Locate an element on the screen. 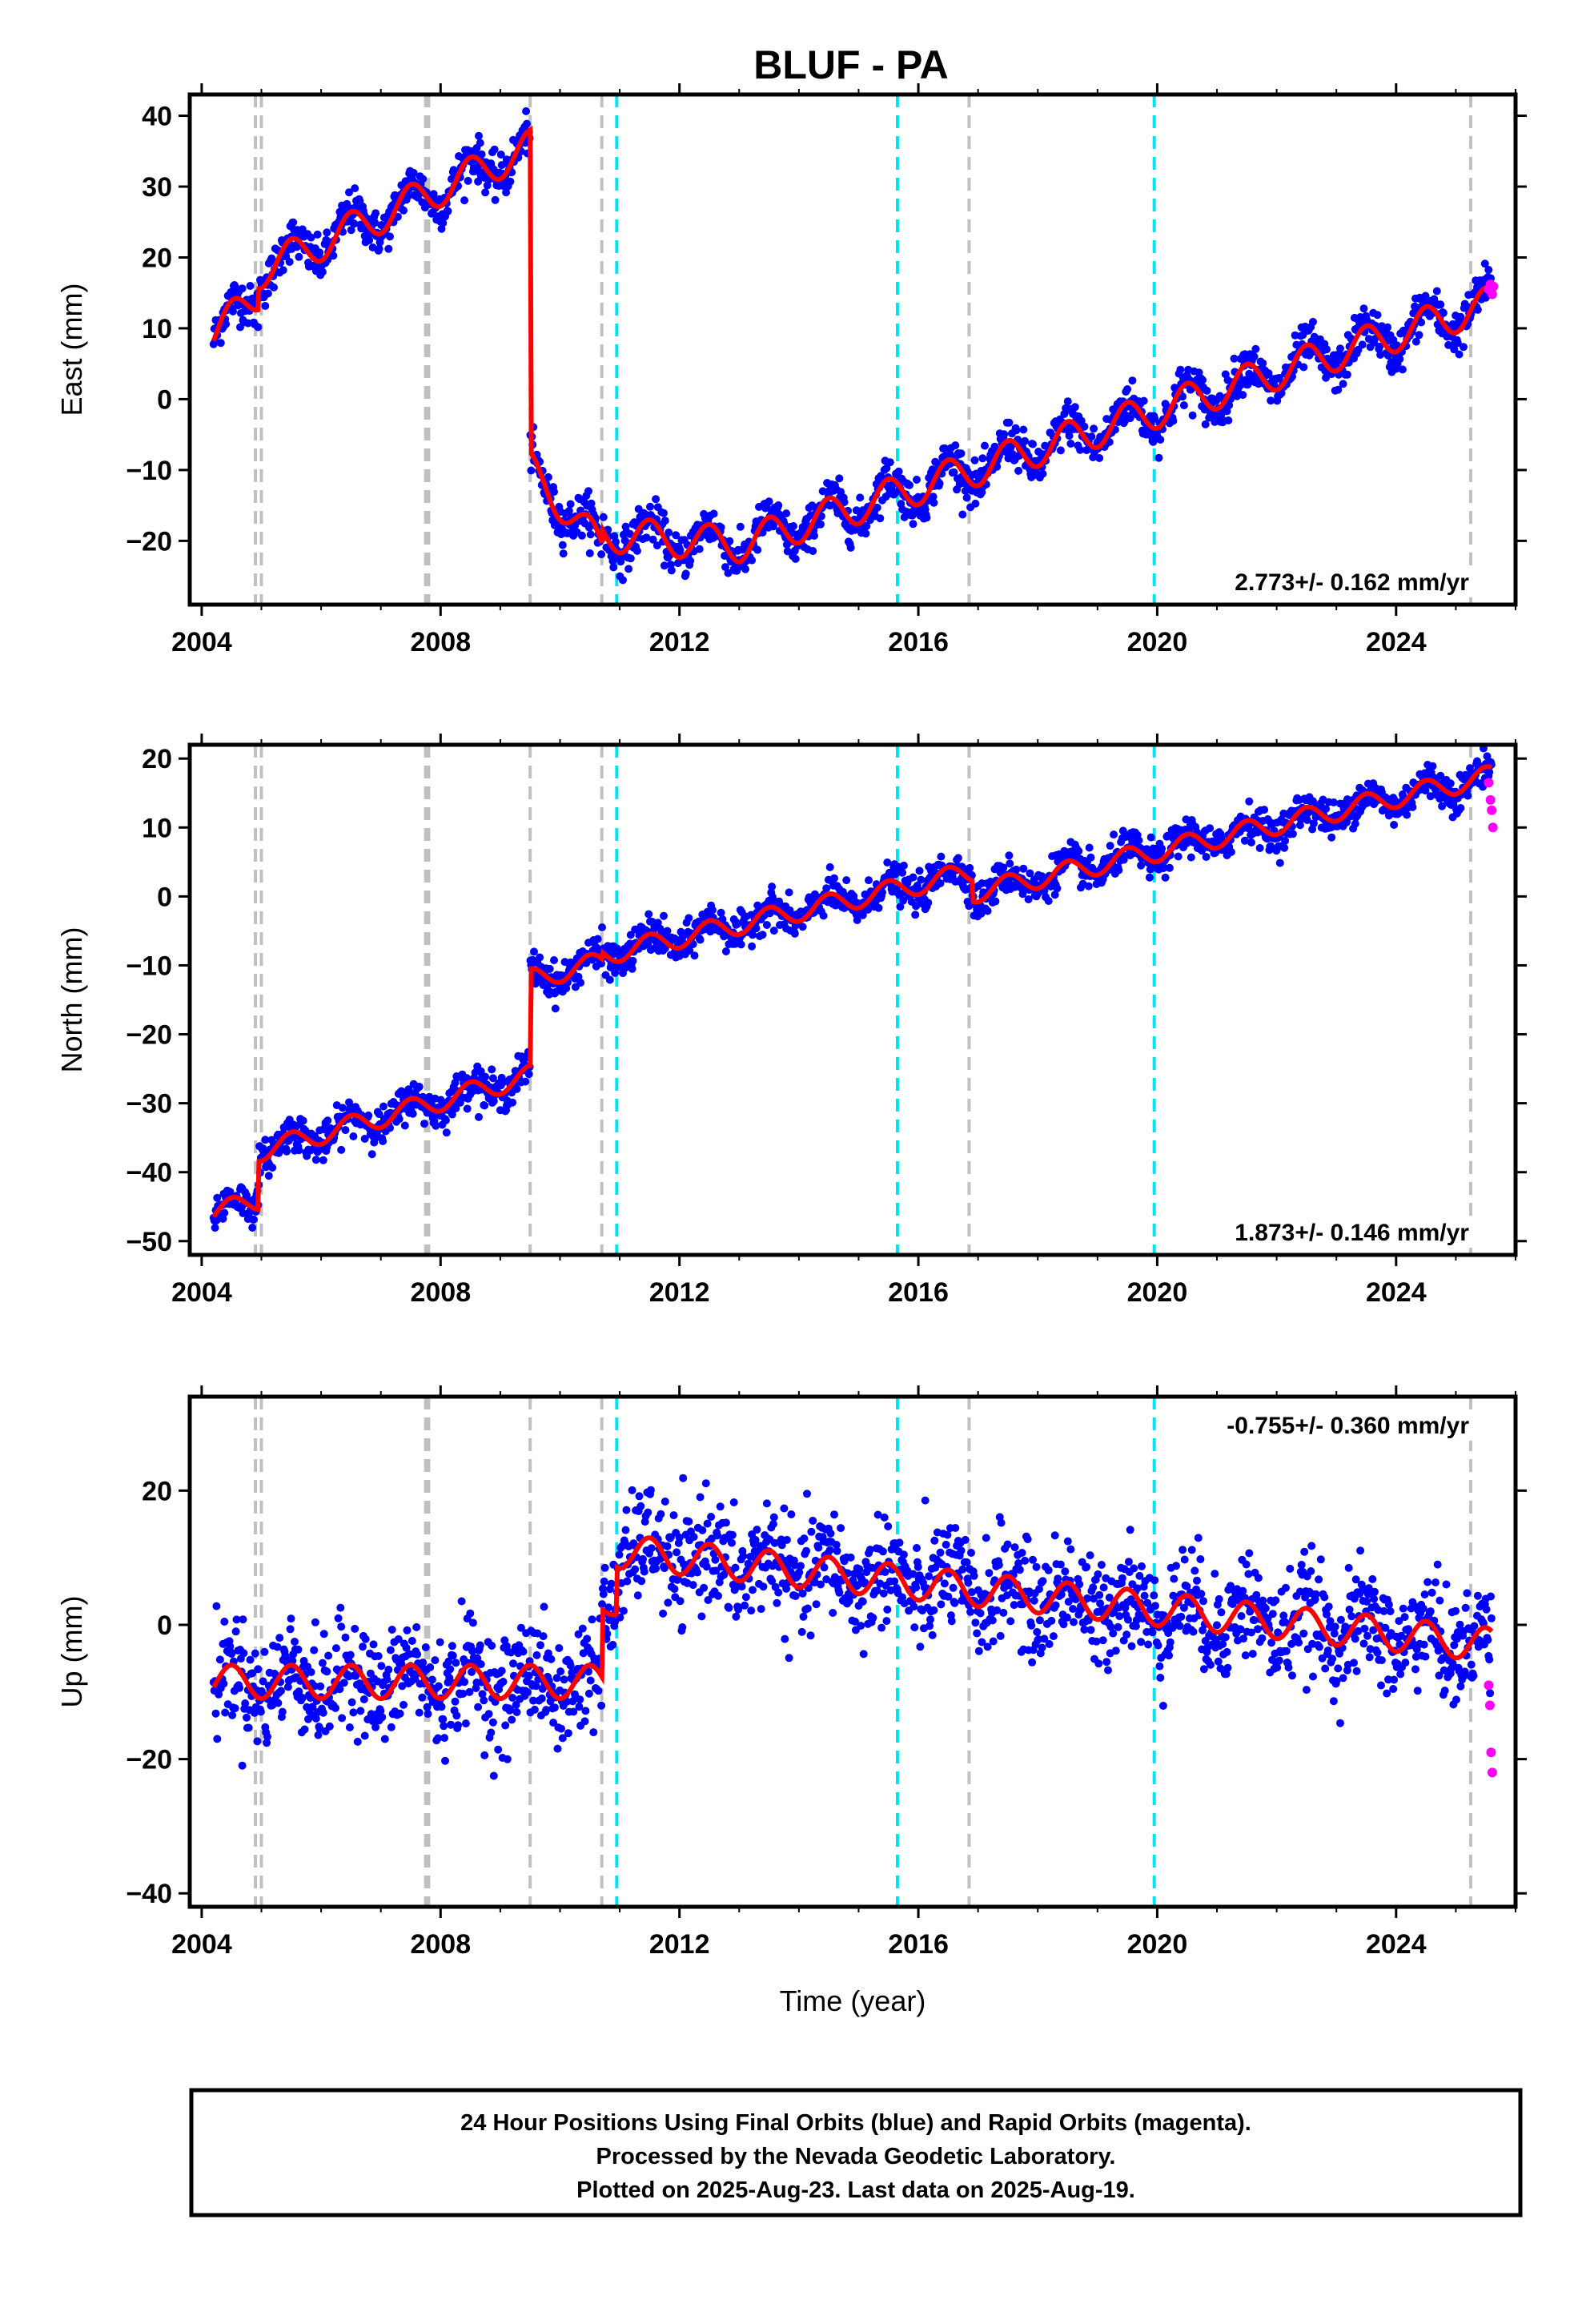 This screenshot has height=2324, width=1582. x-tick-label: 2020 is located at coordinates (1157, 642).